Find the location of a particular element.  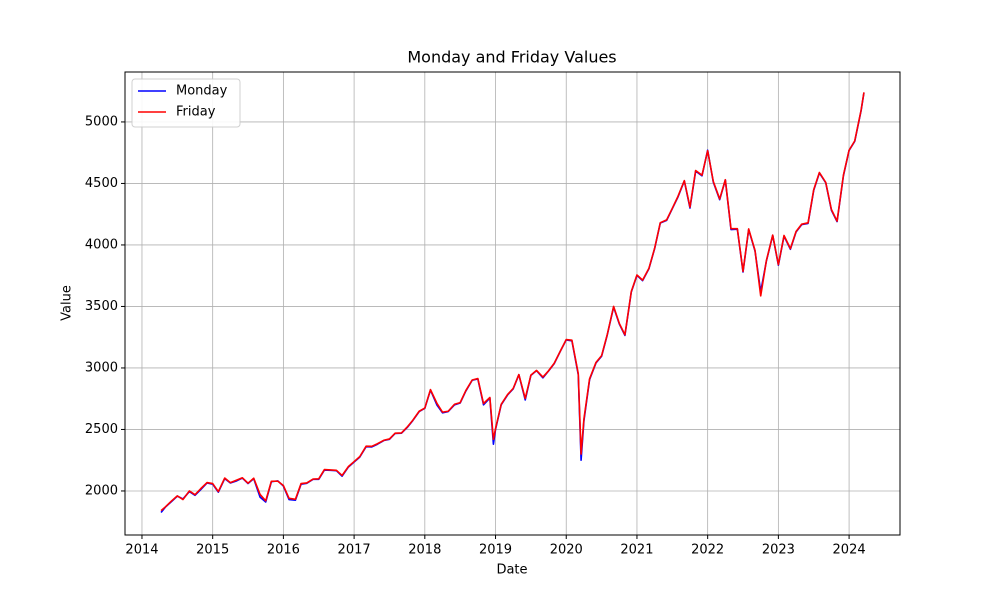

x-axis-label: Date is located at coordinates (511, 570).